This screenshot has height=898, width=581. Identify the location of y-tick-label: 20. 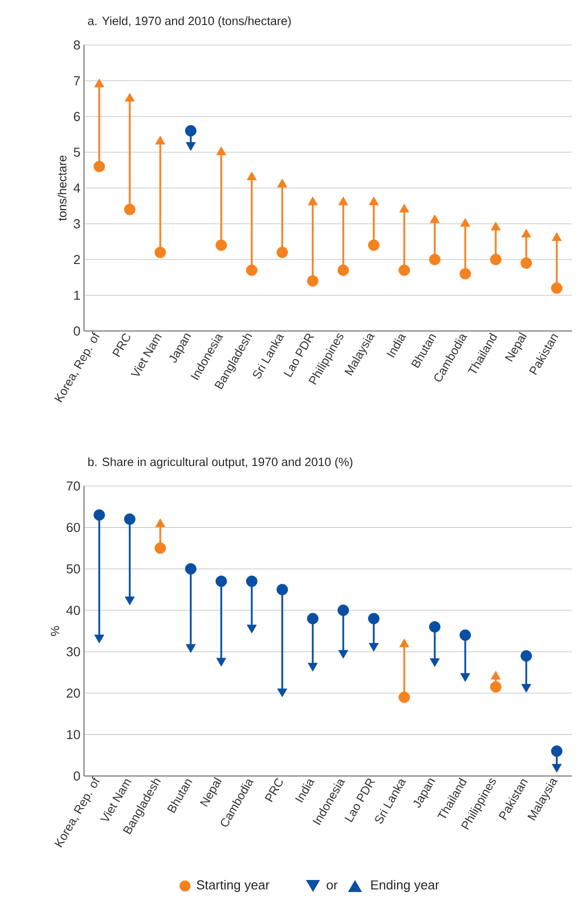
(73, 693).